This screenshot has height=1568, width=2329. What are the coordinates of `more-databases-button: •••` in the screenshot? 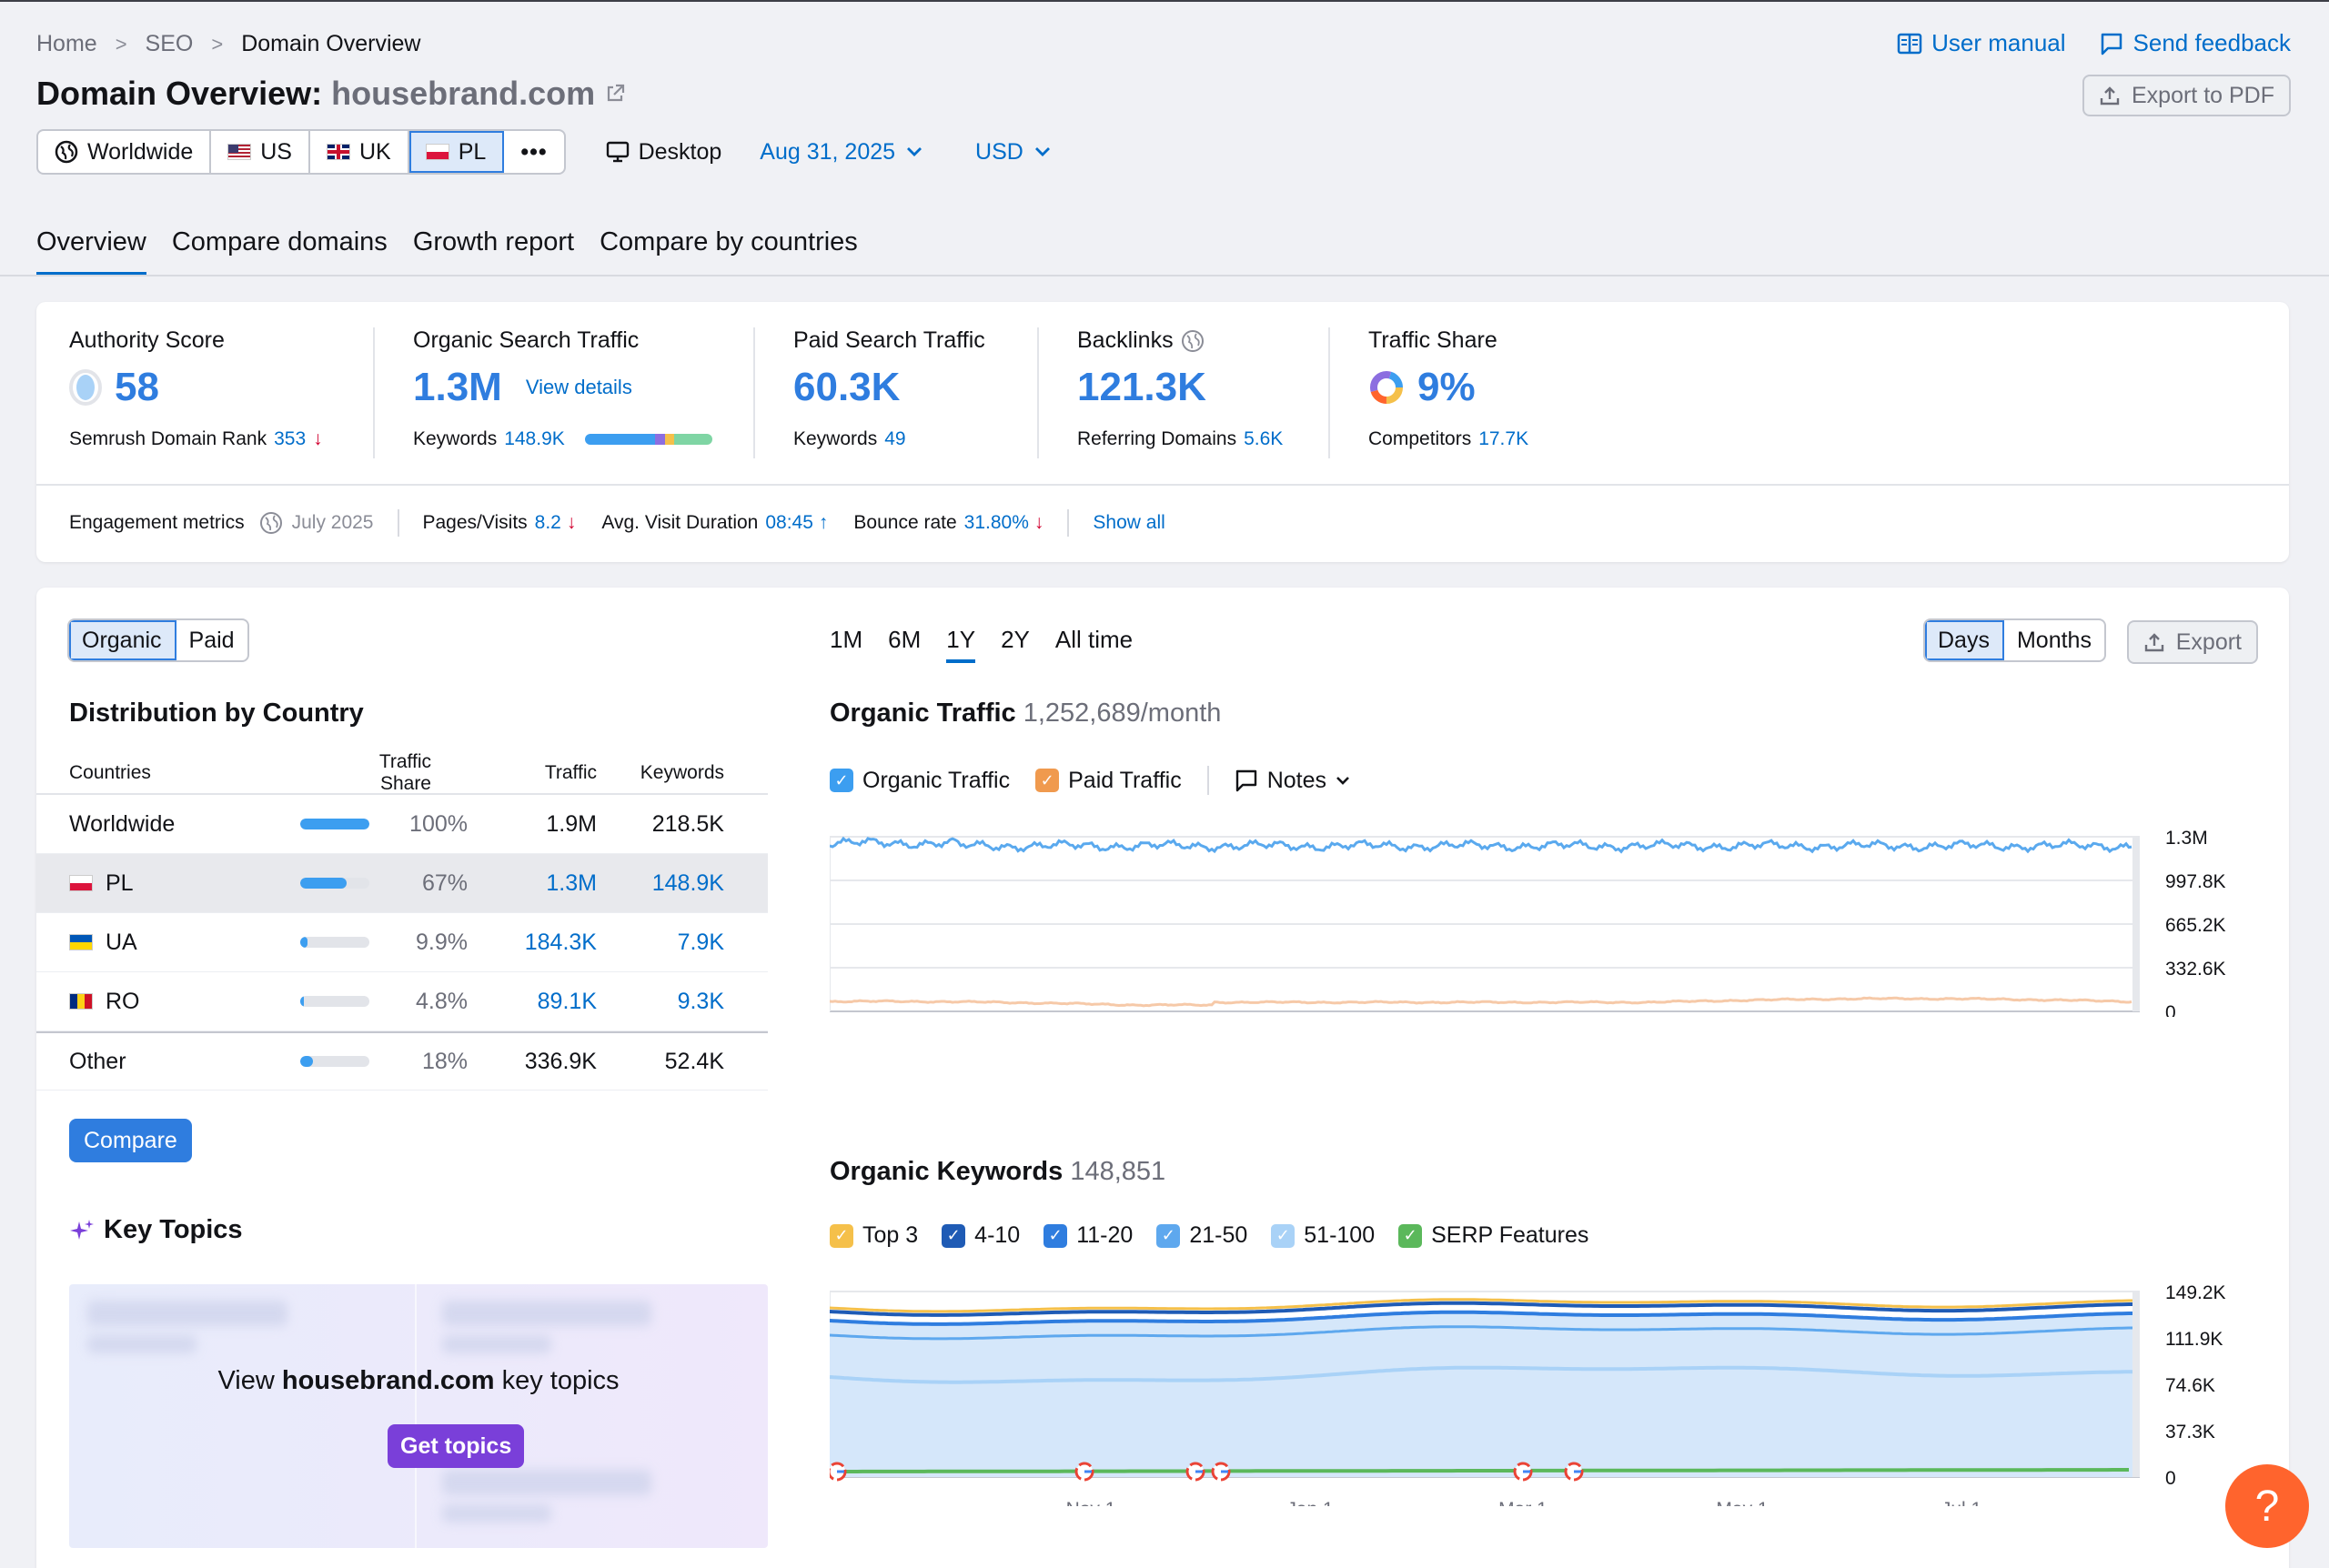 It's located at (533, 152).